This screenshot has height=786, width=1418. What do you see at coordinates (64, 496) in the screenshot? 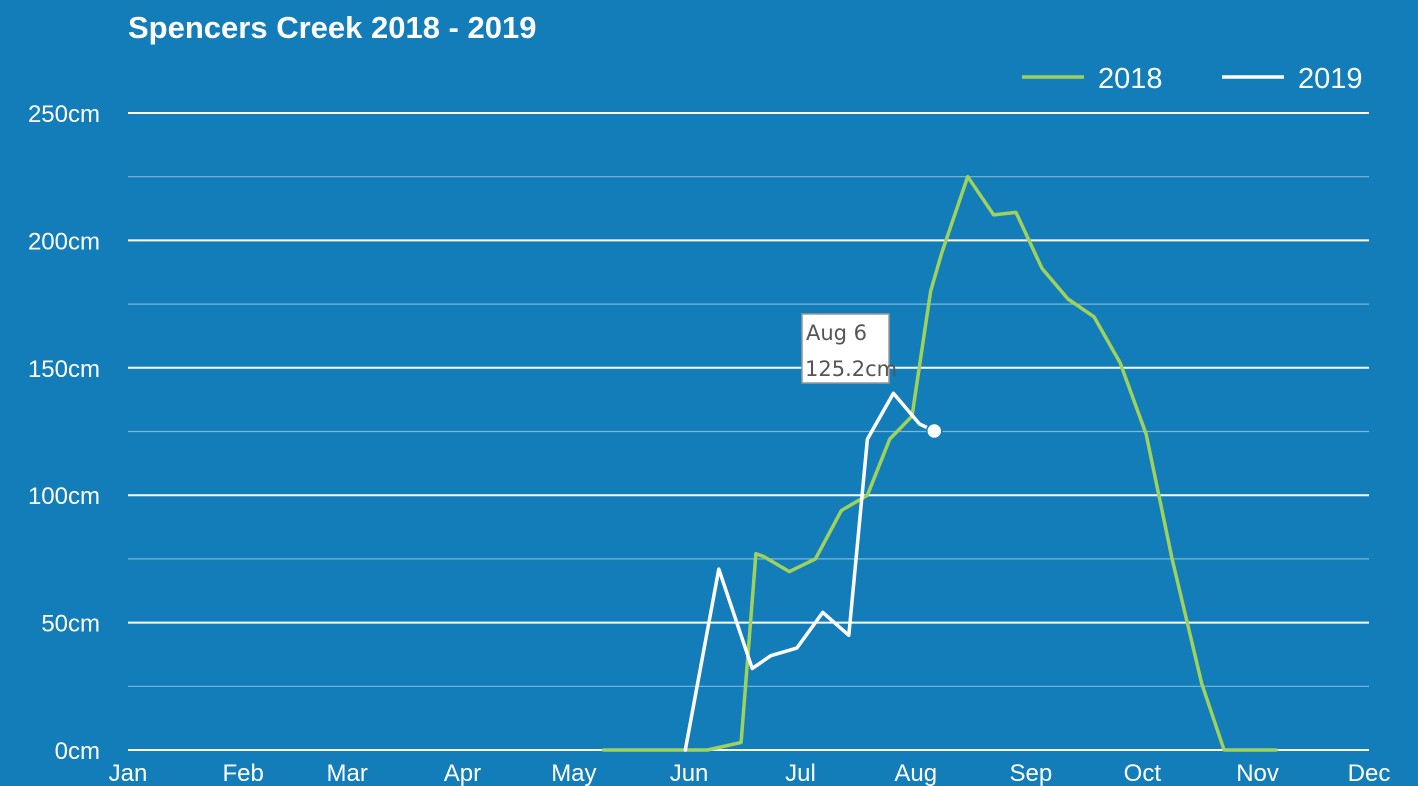
I see `y-tick-label: 100cm` at bounding box center [64, 496].